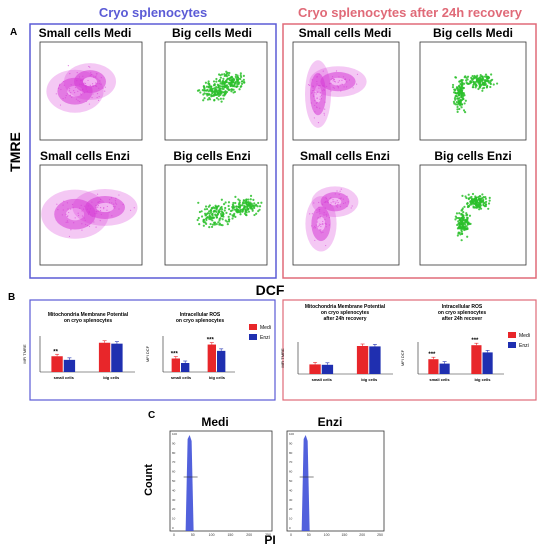 The height and width of the screenshot is (550, 542). What do you see at coordinates (476, 359) in the screenshot?
I see `bar-medi` at bounding box center [476, 359].